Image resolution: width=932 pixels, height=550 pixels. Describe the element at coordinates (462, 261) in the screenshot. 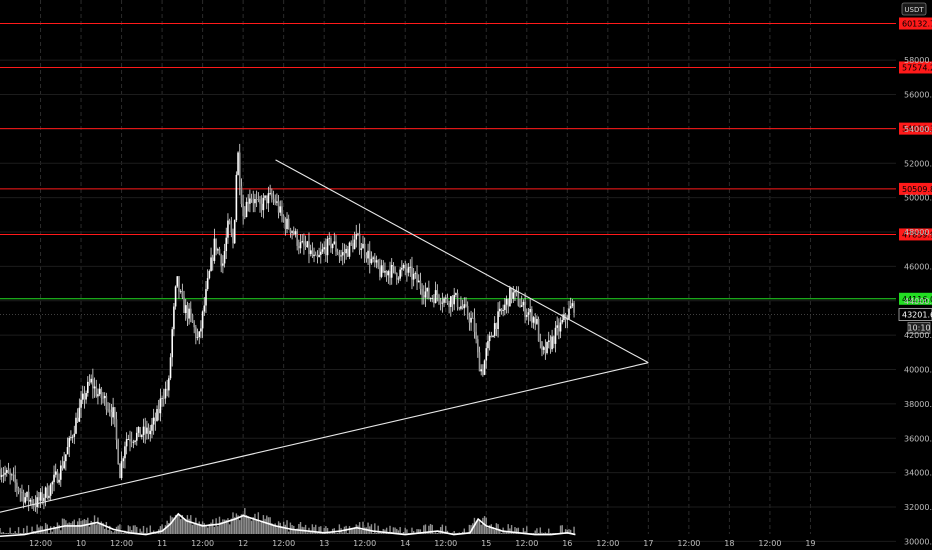

I see `trendline-upper` at that location.